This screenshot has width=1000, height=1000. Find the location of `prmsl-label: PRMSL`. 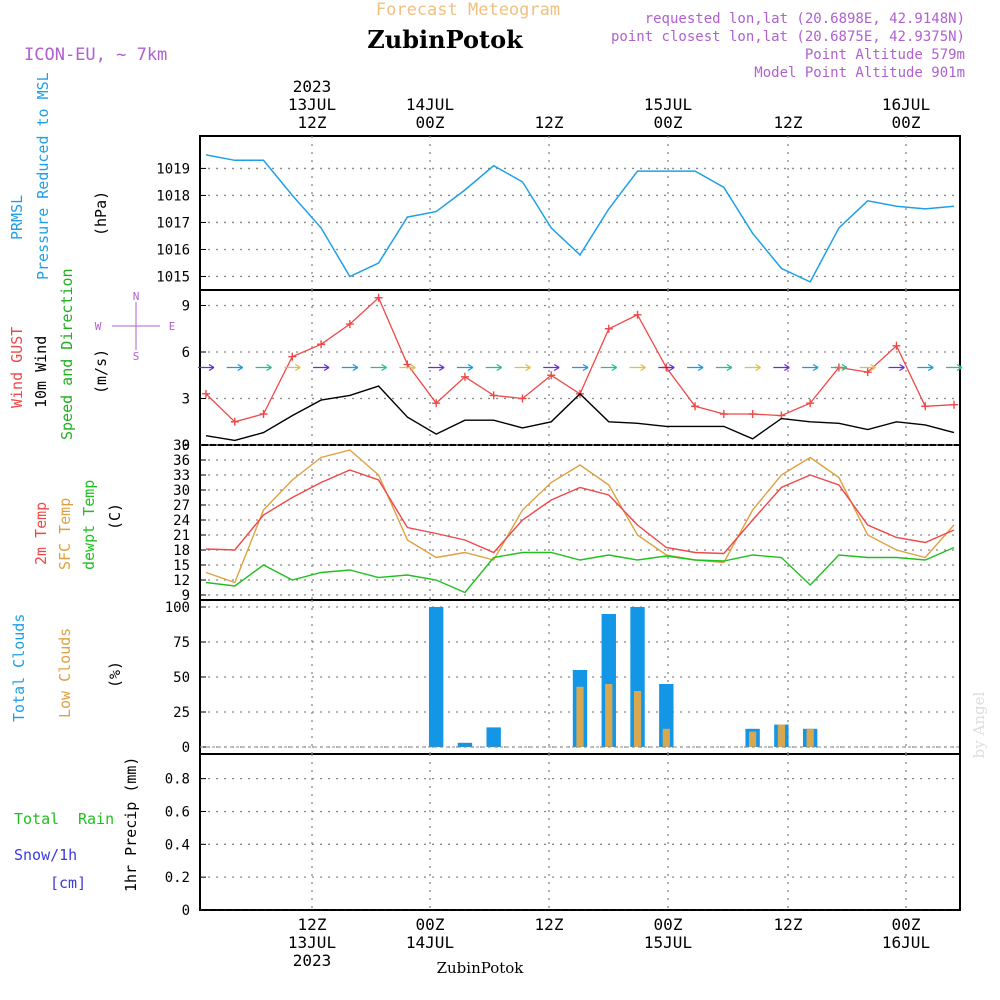

prmsl-label: PRMSL is located at coordinates (17, 217).